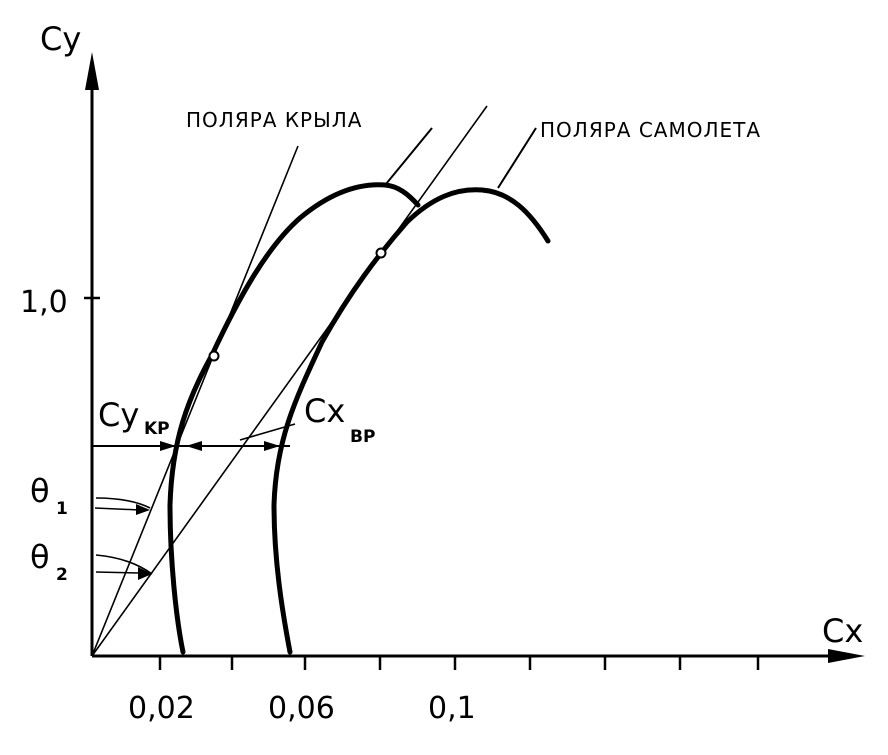  What do you see at coordinates (214, 356) in the screenshot?
I see `wing-tangent-point` at bounding box center [214, 356].